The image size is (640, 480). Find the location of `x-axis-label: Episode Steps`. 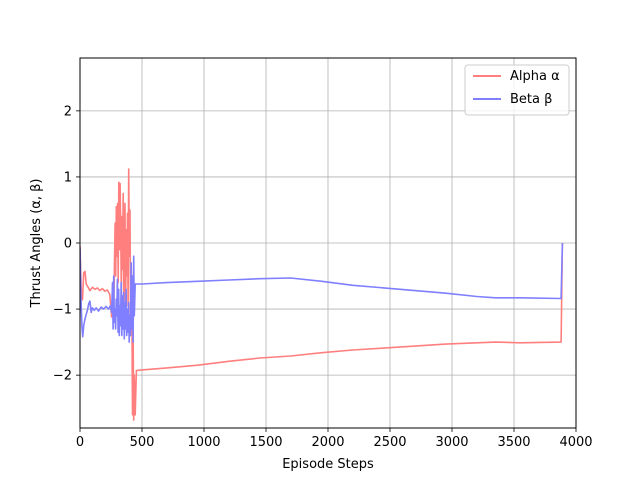

x-axis-label: Episode Steps is located at coordinates (328, 464).